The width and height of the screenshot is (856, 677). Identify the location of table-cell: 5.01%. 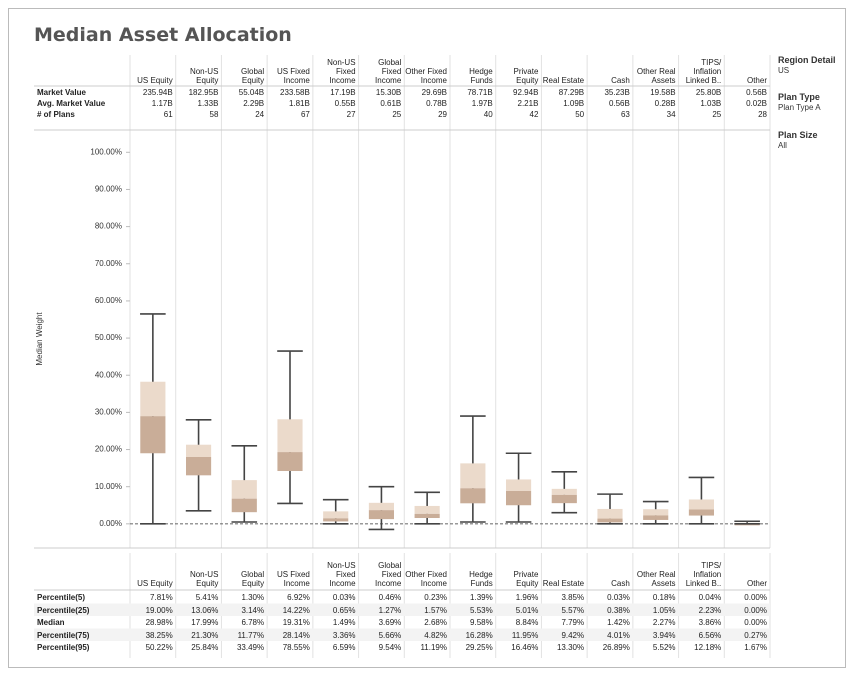
(527, 610).